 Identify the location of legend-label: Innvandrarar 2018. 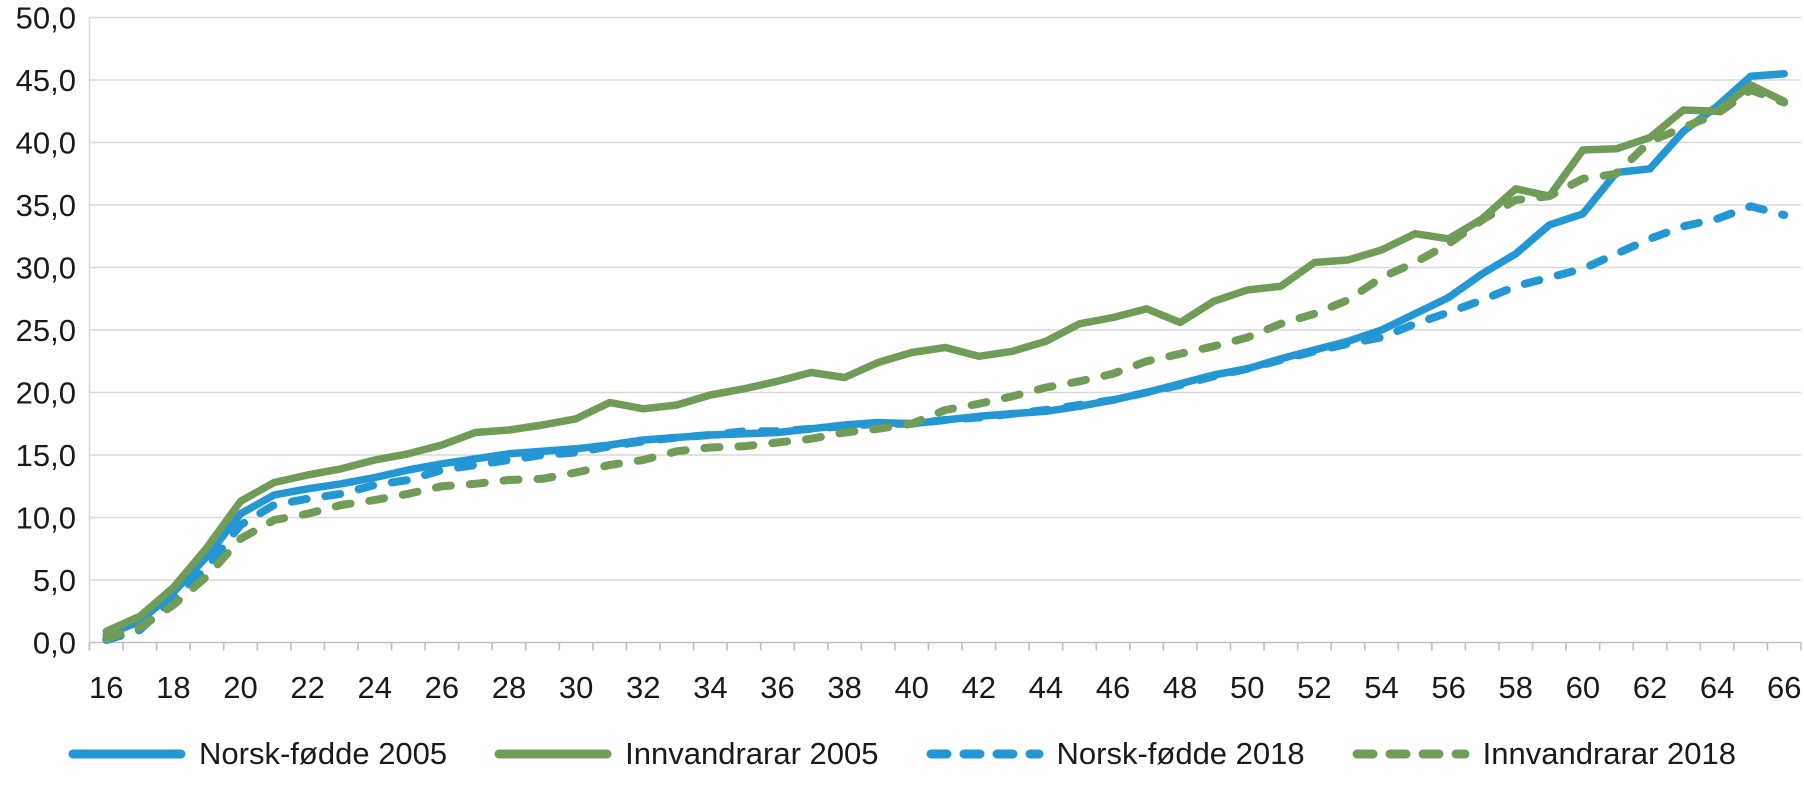
(1609, 753).